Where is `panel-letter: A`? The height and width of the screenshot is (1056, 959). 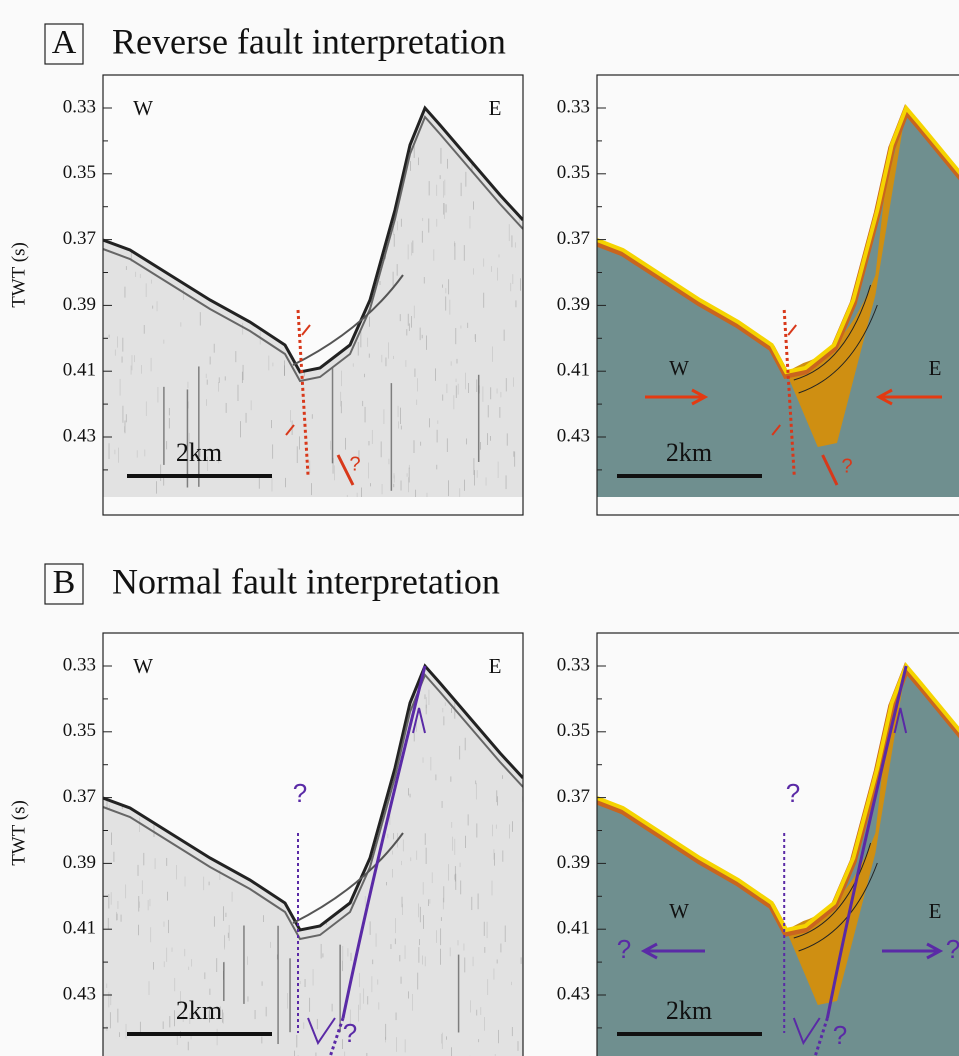
panel-letter: A is located at coordinates (64, 42).